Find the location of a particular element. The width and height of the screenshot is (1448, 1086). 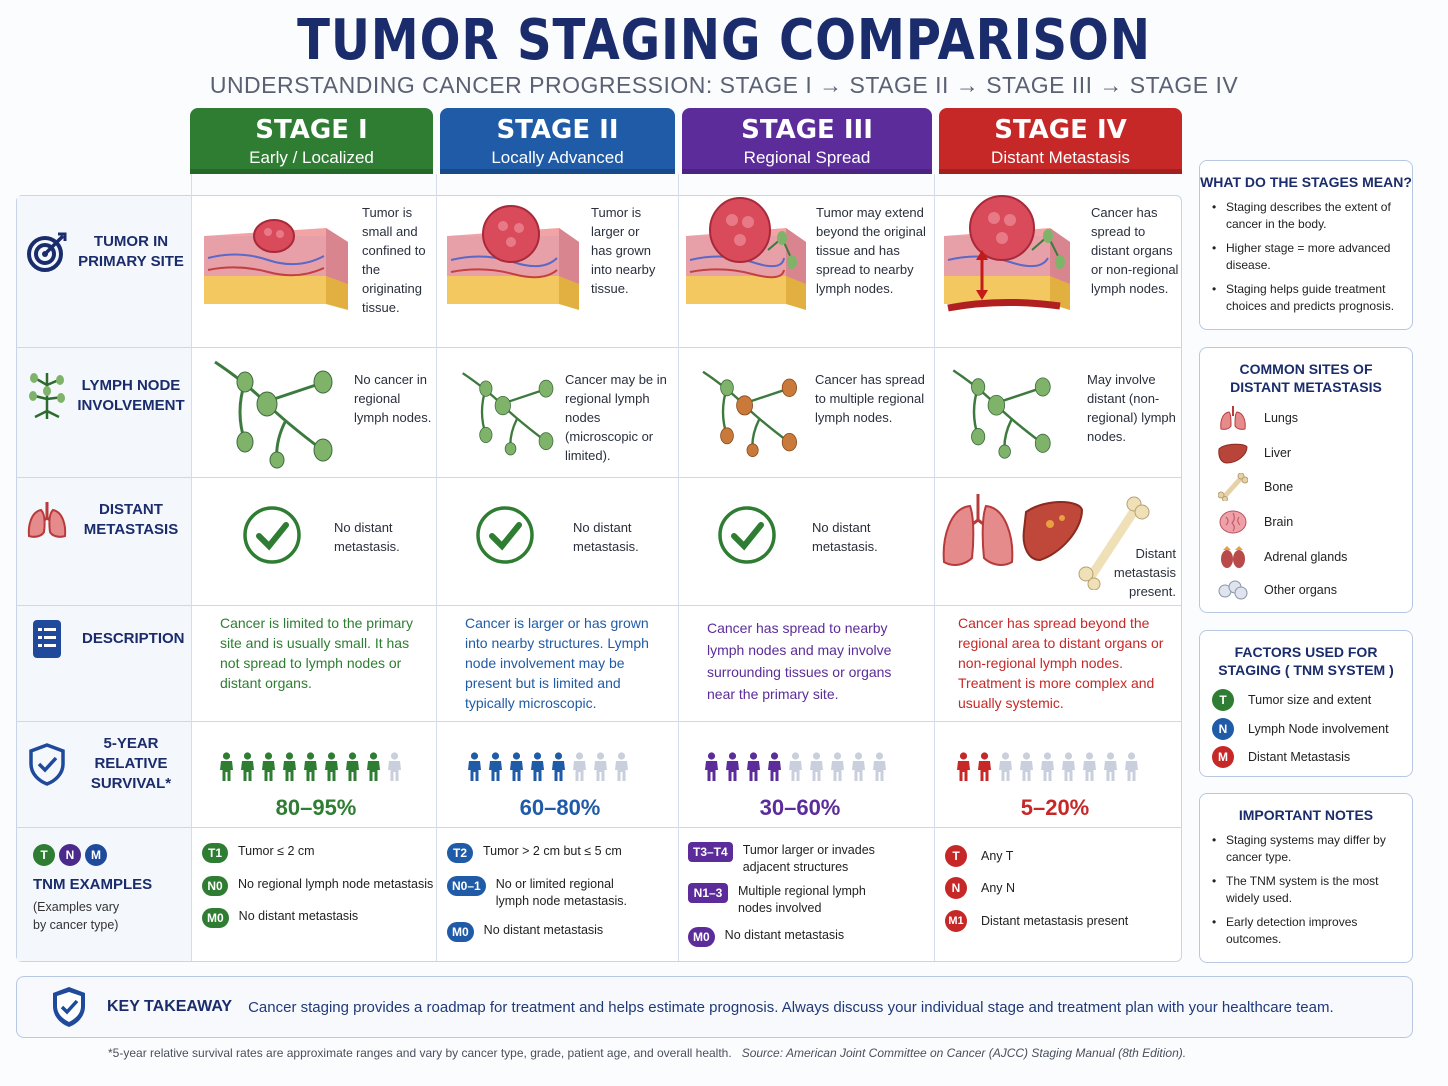

site-item: Brain is located at coordinates (1254, 522).